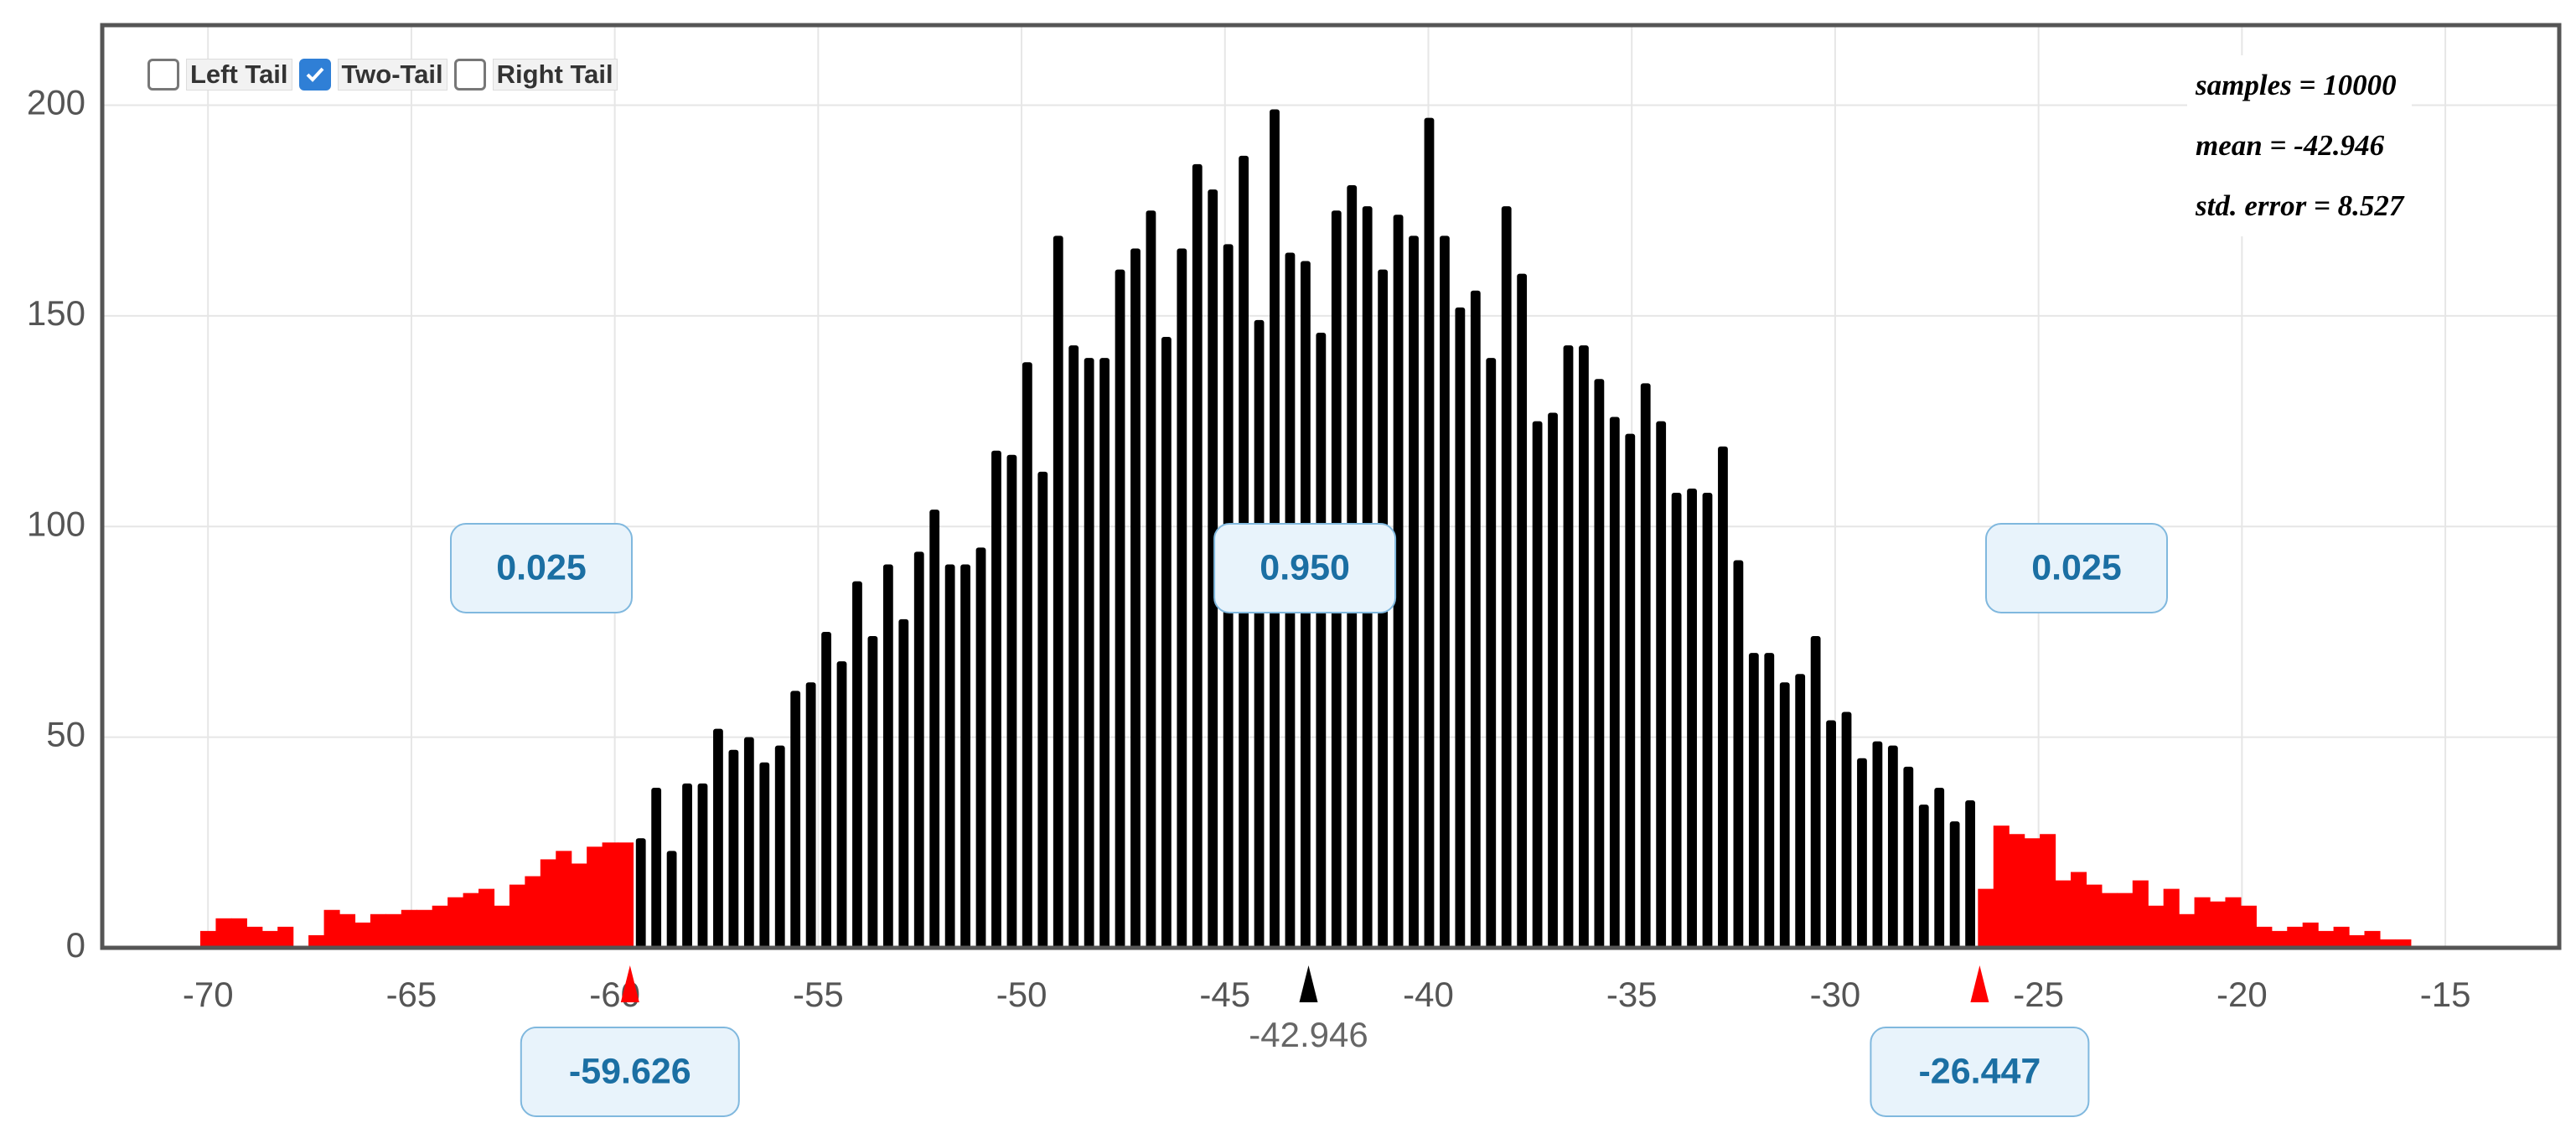 The width and height of the screenshot is (2576, 1128). Describe the element at coordinates (818, 994) in the screenshot. I see `x-tick-label: -55` at that location.